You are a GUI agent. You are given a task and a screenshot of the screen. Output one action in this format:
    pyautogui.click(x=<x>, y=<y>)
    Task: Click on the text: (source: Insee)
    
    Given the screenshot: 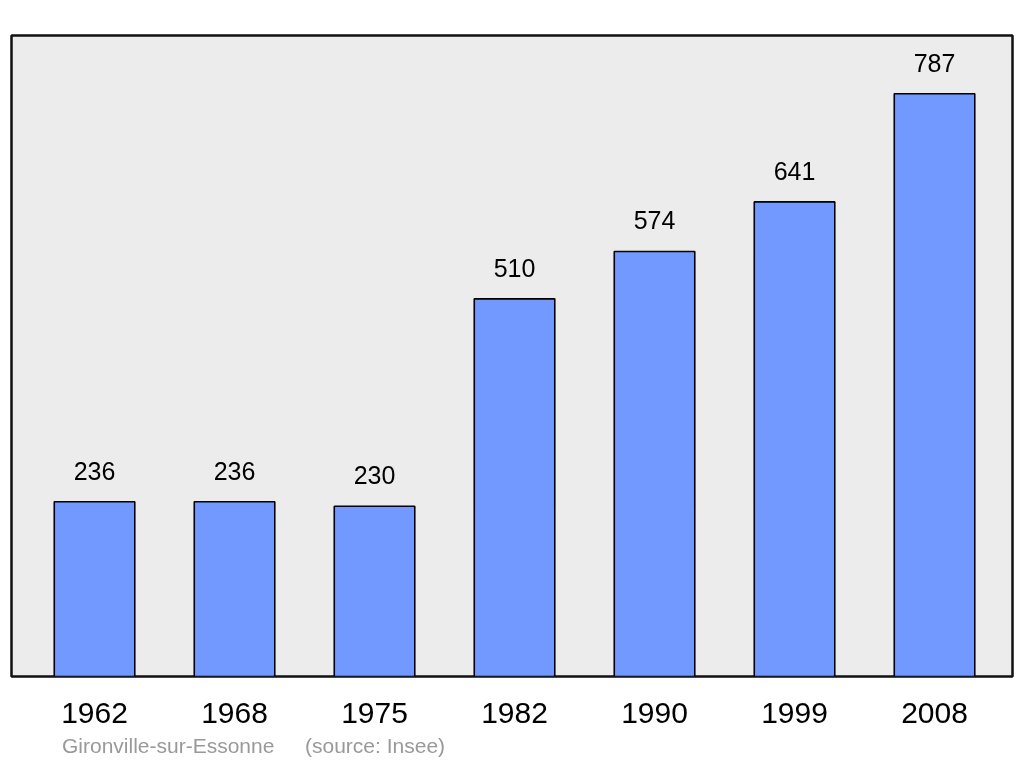 What is the action you would take?
    pyautogui.click(x=376, y=746)
    